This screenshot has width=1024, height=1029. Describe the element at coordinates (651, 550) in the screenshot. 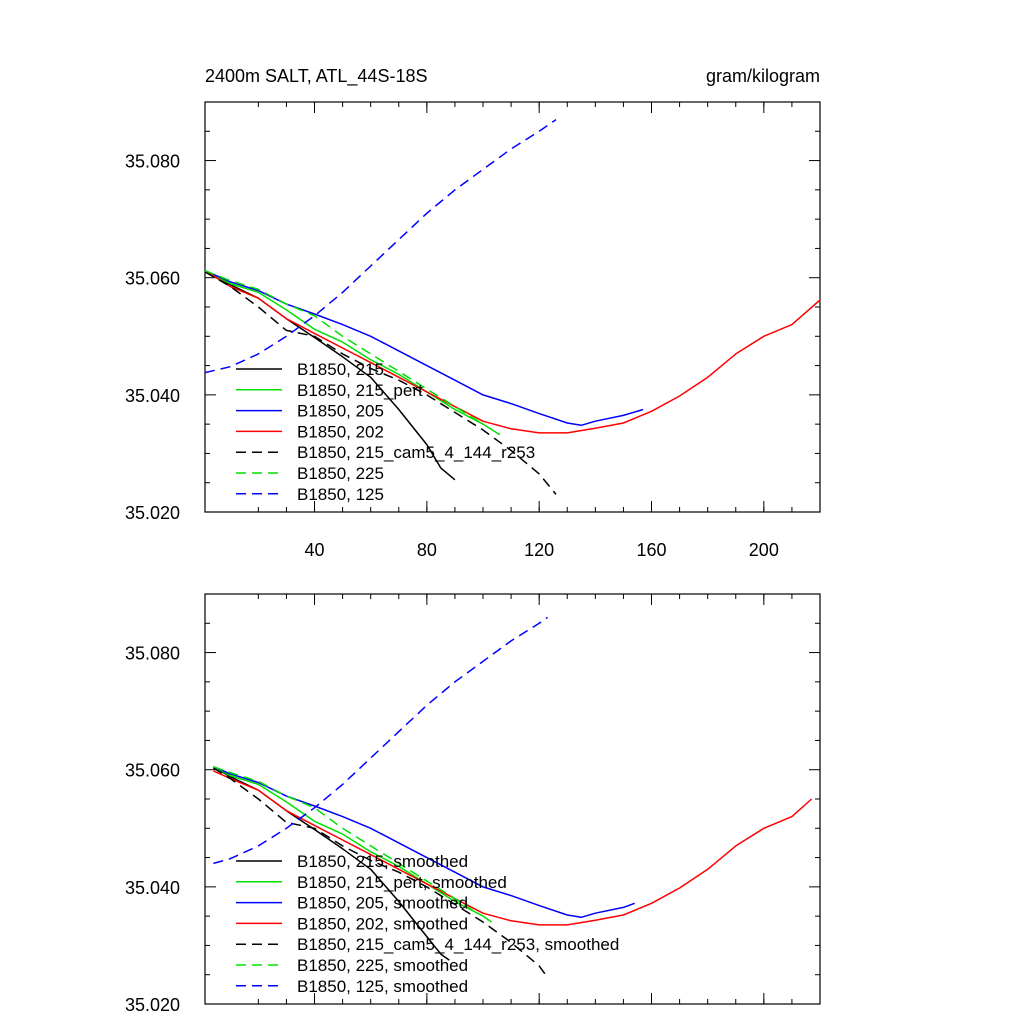

I see `x-tick-label: 160` at that location.